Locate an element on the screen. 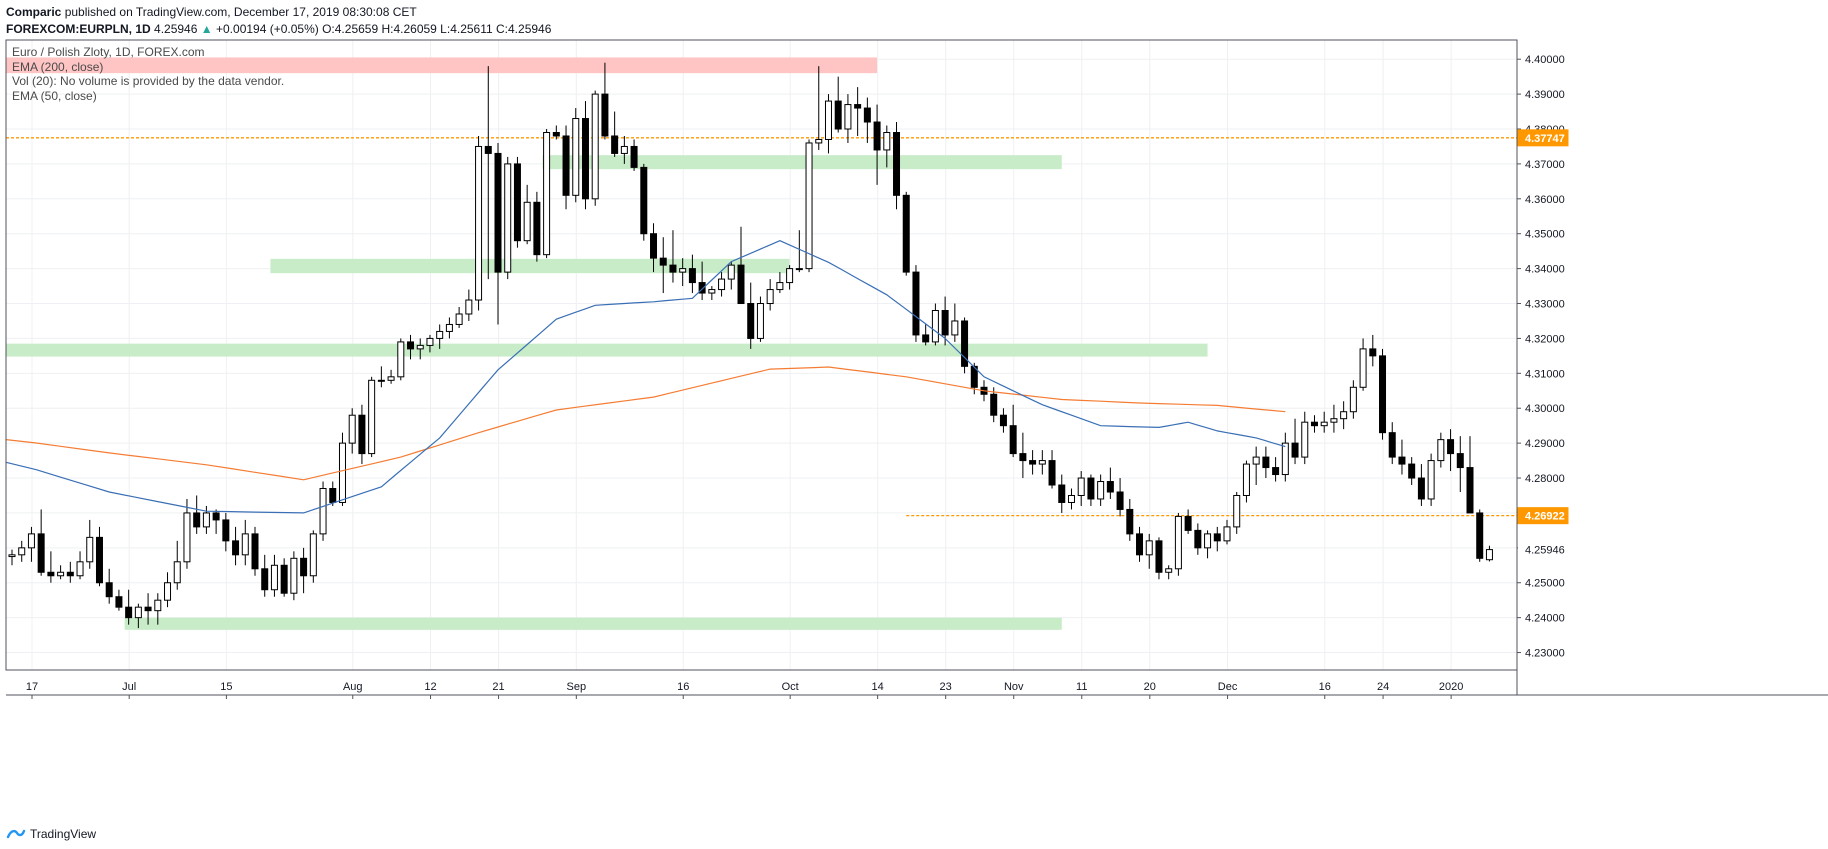 The width and height of the screenshot is (1828, 849). y-tick-label: 4.40000 is located at coordinates (1545, 60).